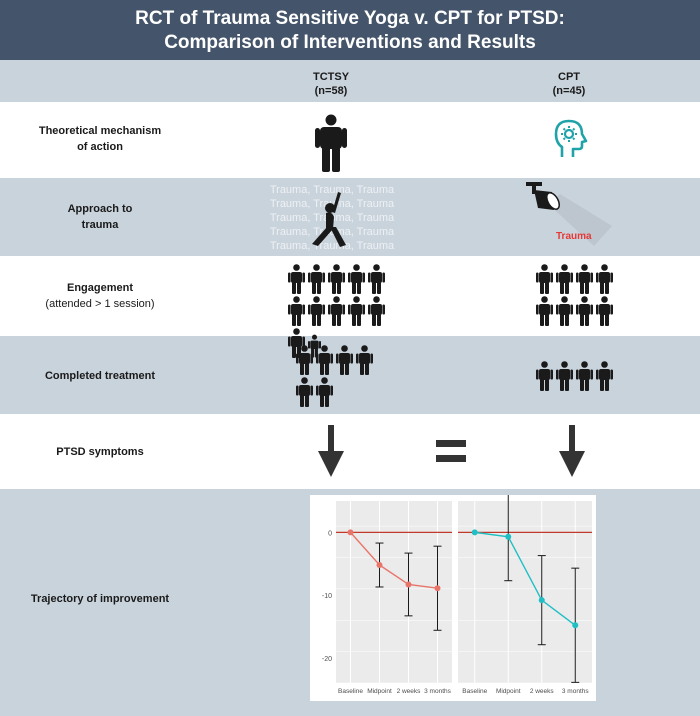 This screenshot has width=700, height=716. Describe the element at coordinates (331, 143) in the screenshot. I see `standing-person-icon` at that location.